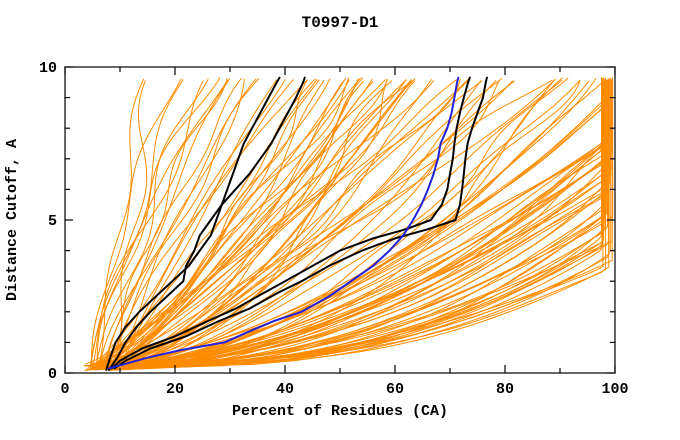 This screenshot has height=440, width=680. What do you see at coordinates (395, 389) in the screenshot?
I see `x-tick-label: 60` at bounding box center [395, 389].